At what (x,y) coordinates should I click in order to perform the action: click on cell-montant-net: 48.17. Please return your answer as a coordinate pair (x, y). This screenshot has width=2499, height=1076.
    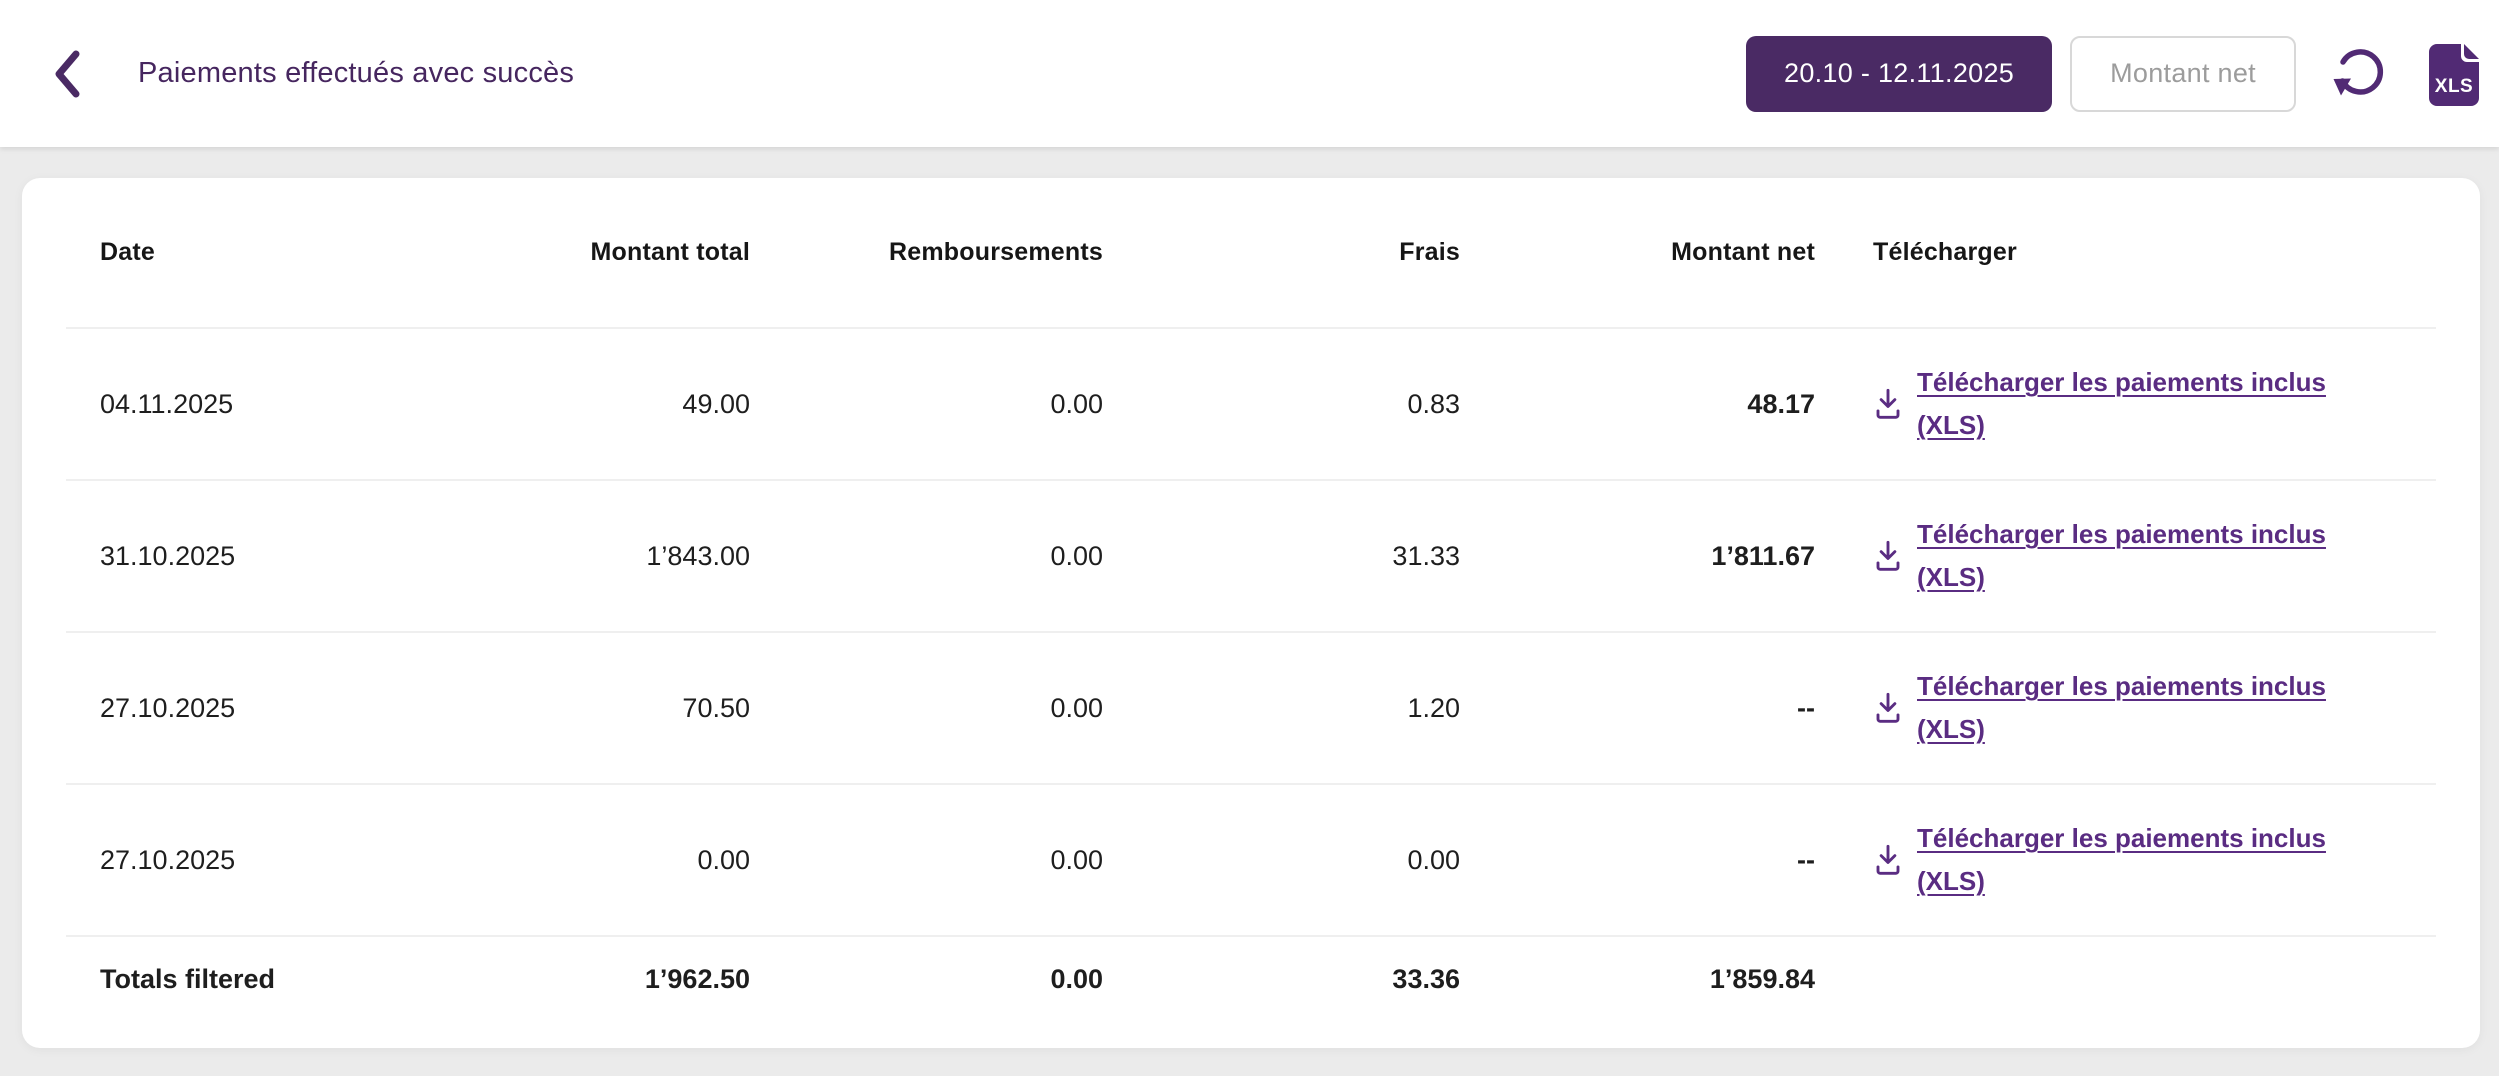
    Looking at the image, I should click on (1781, 403).